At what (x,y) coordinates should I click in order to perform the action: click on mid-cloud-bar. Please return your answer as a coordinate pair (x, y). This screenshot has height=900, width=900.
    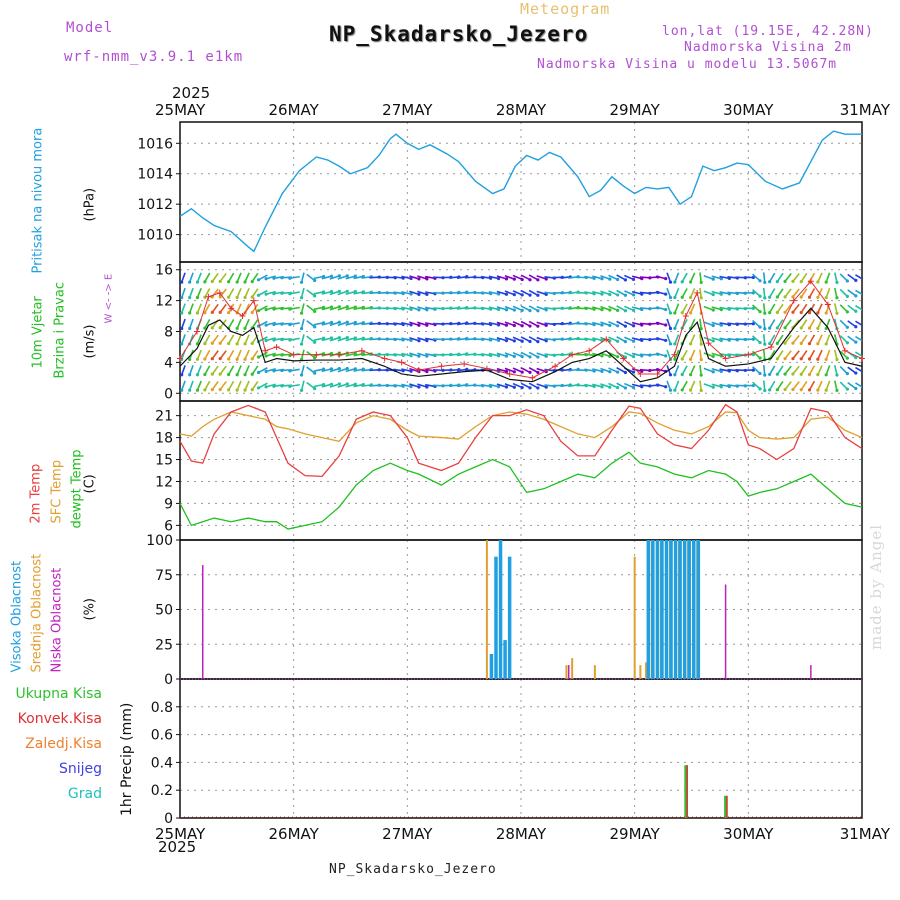
    Looking at the image, I should click on (486, 609).